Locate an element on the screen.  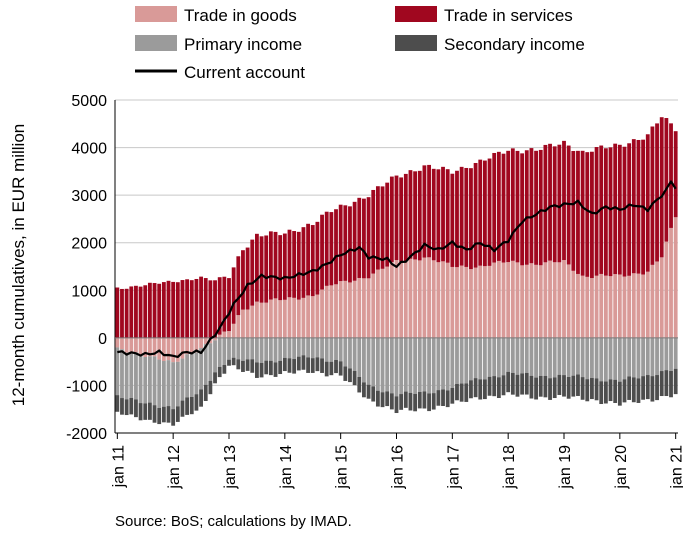
x-tick-label: jan 17 is located at coordinates (453, 467).